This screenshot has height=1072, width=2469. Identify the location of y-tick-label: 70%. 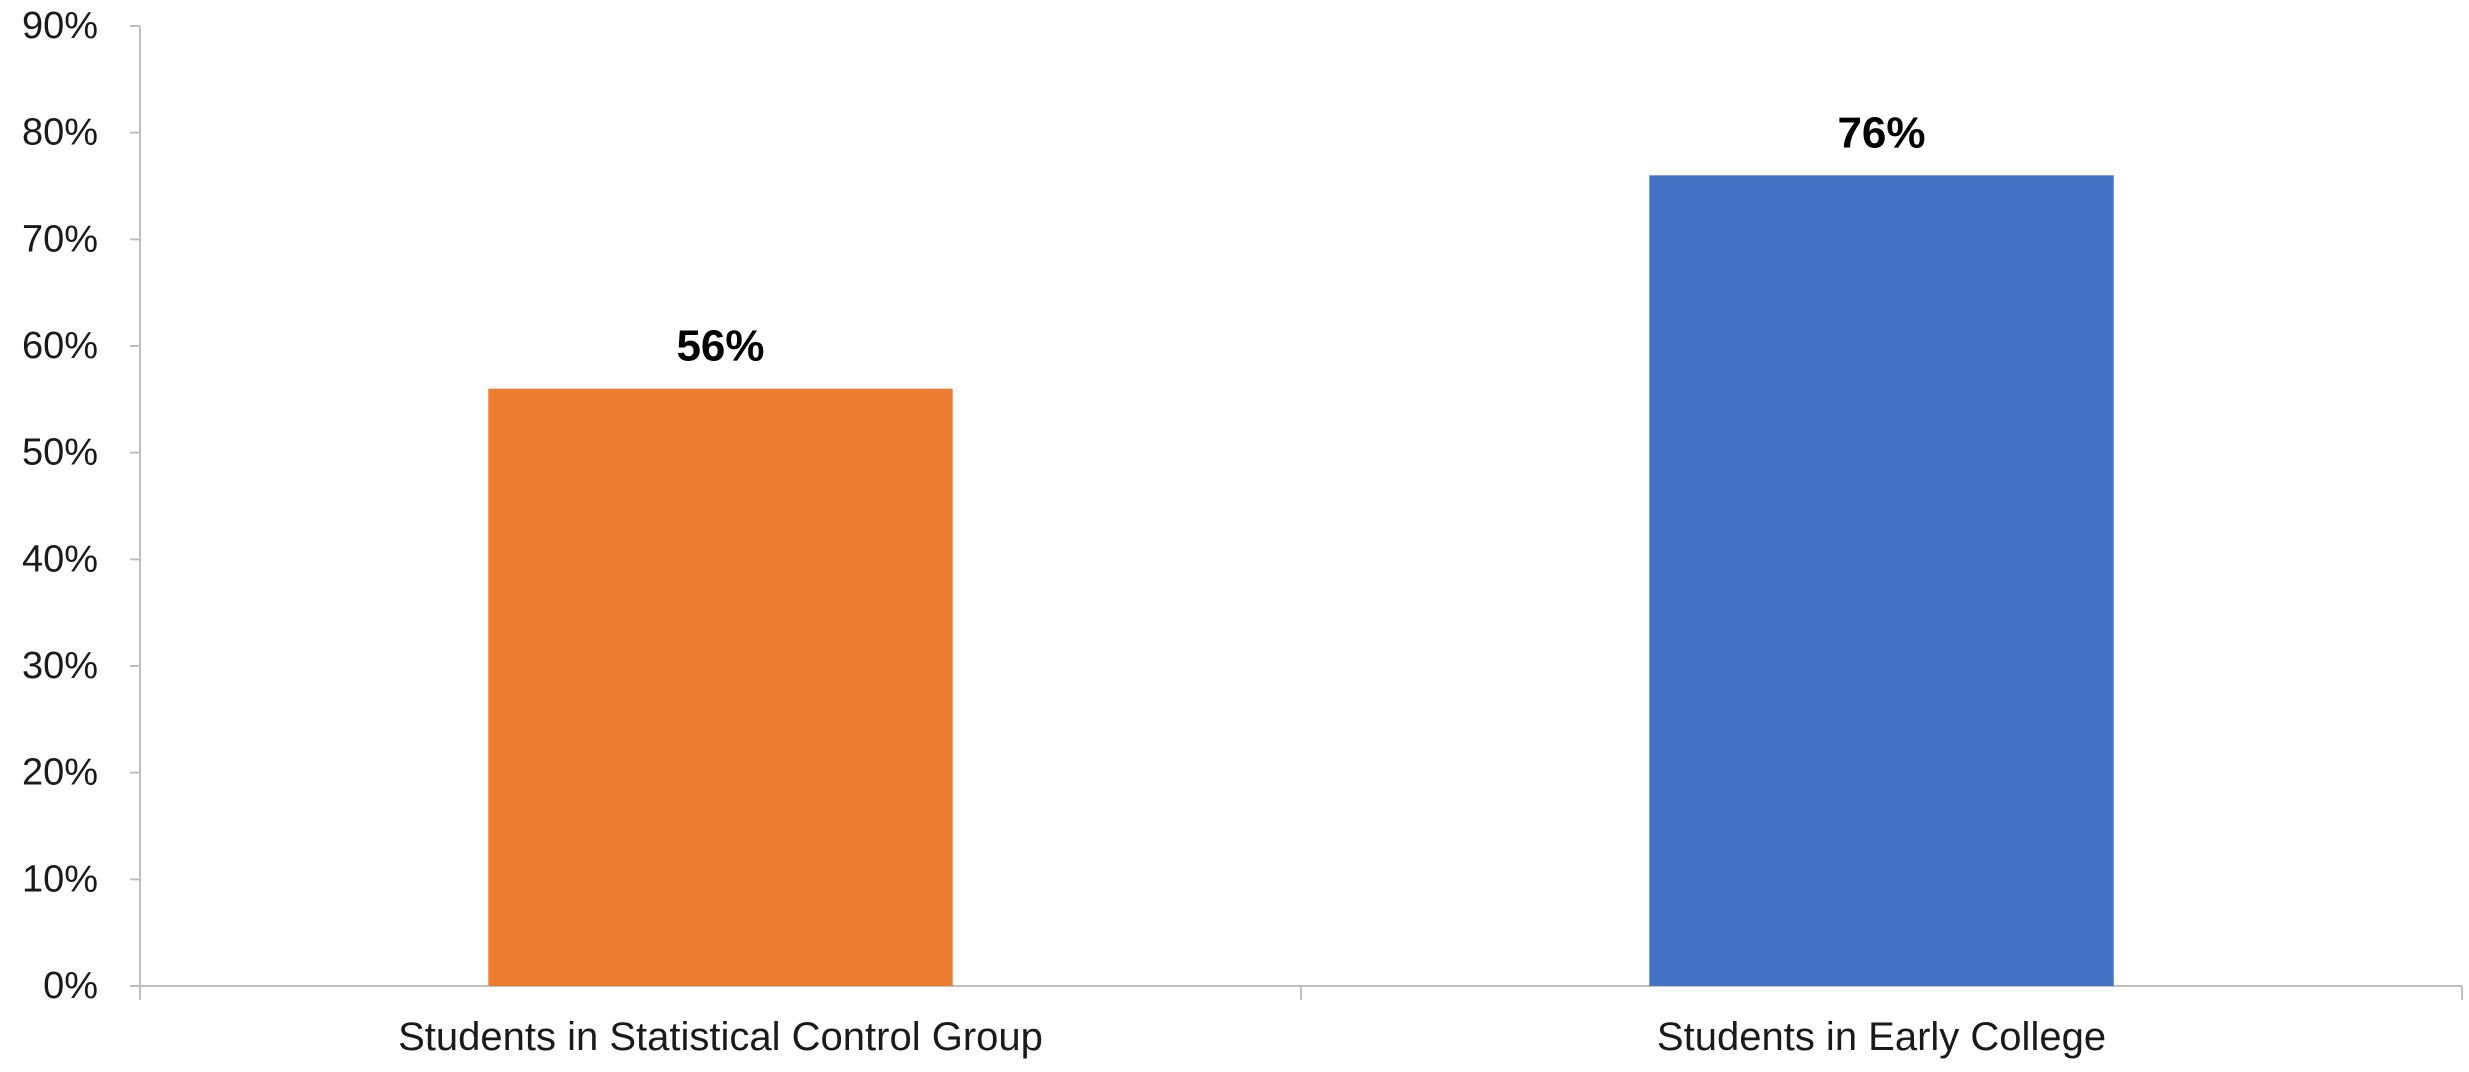
(60, 239).